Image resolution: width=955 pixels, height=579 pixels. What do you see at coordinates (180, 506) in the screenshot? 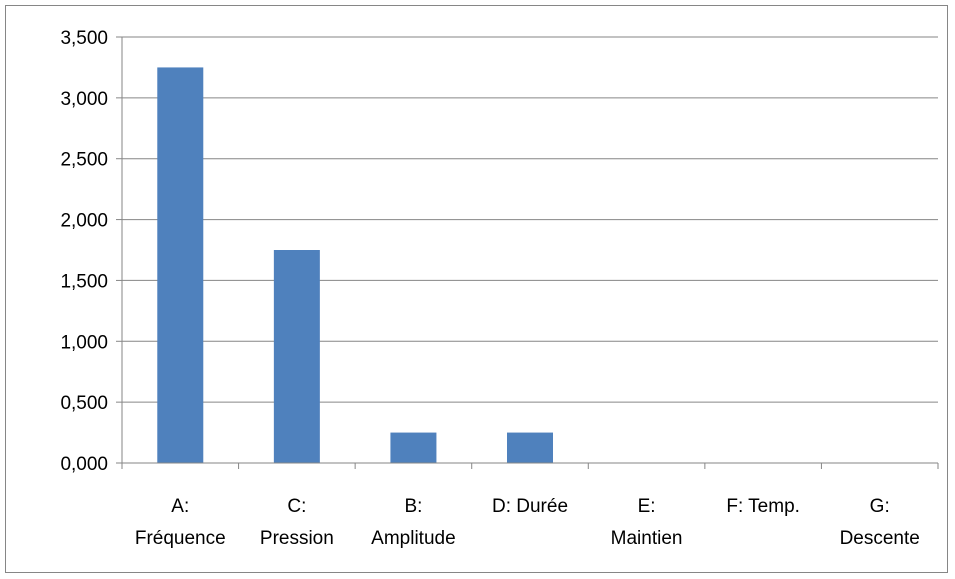
I see `x-tick-label-line: A:` at bounding box center [180, 506].